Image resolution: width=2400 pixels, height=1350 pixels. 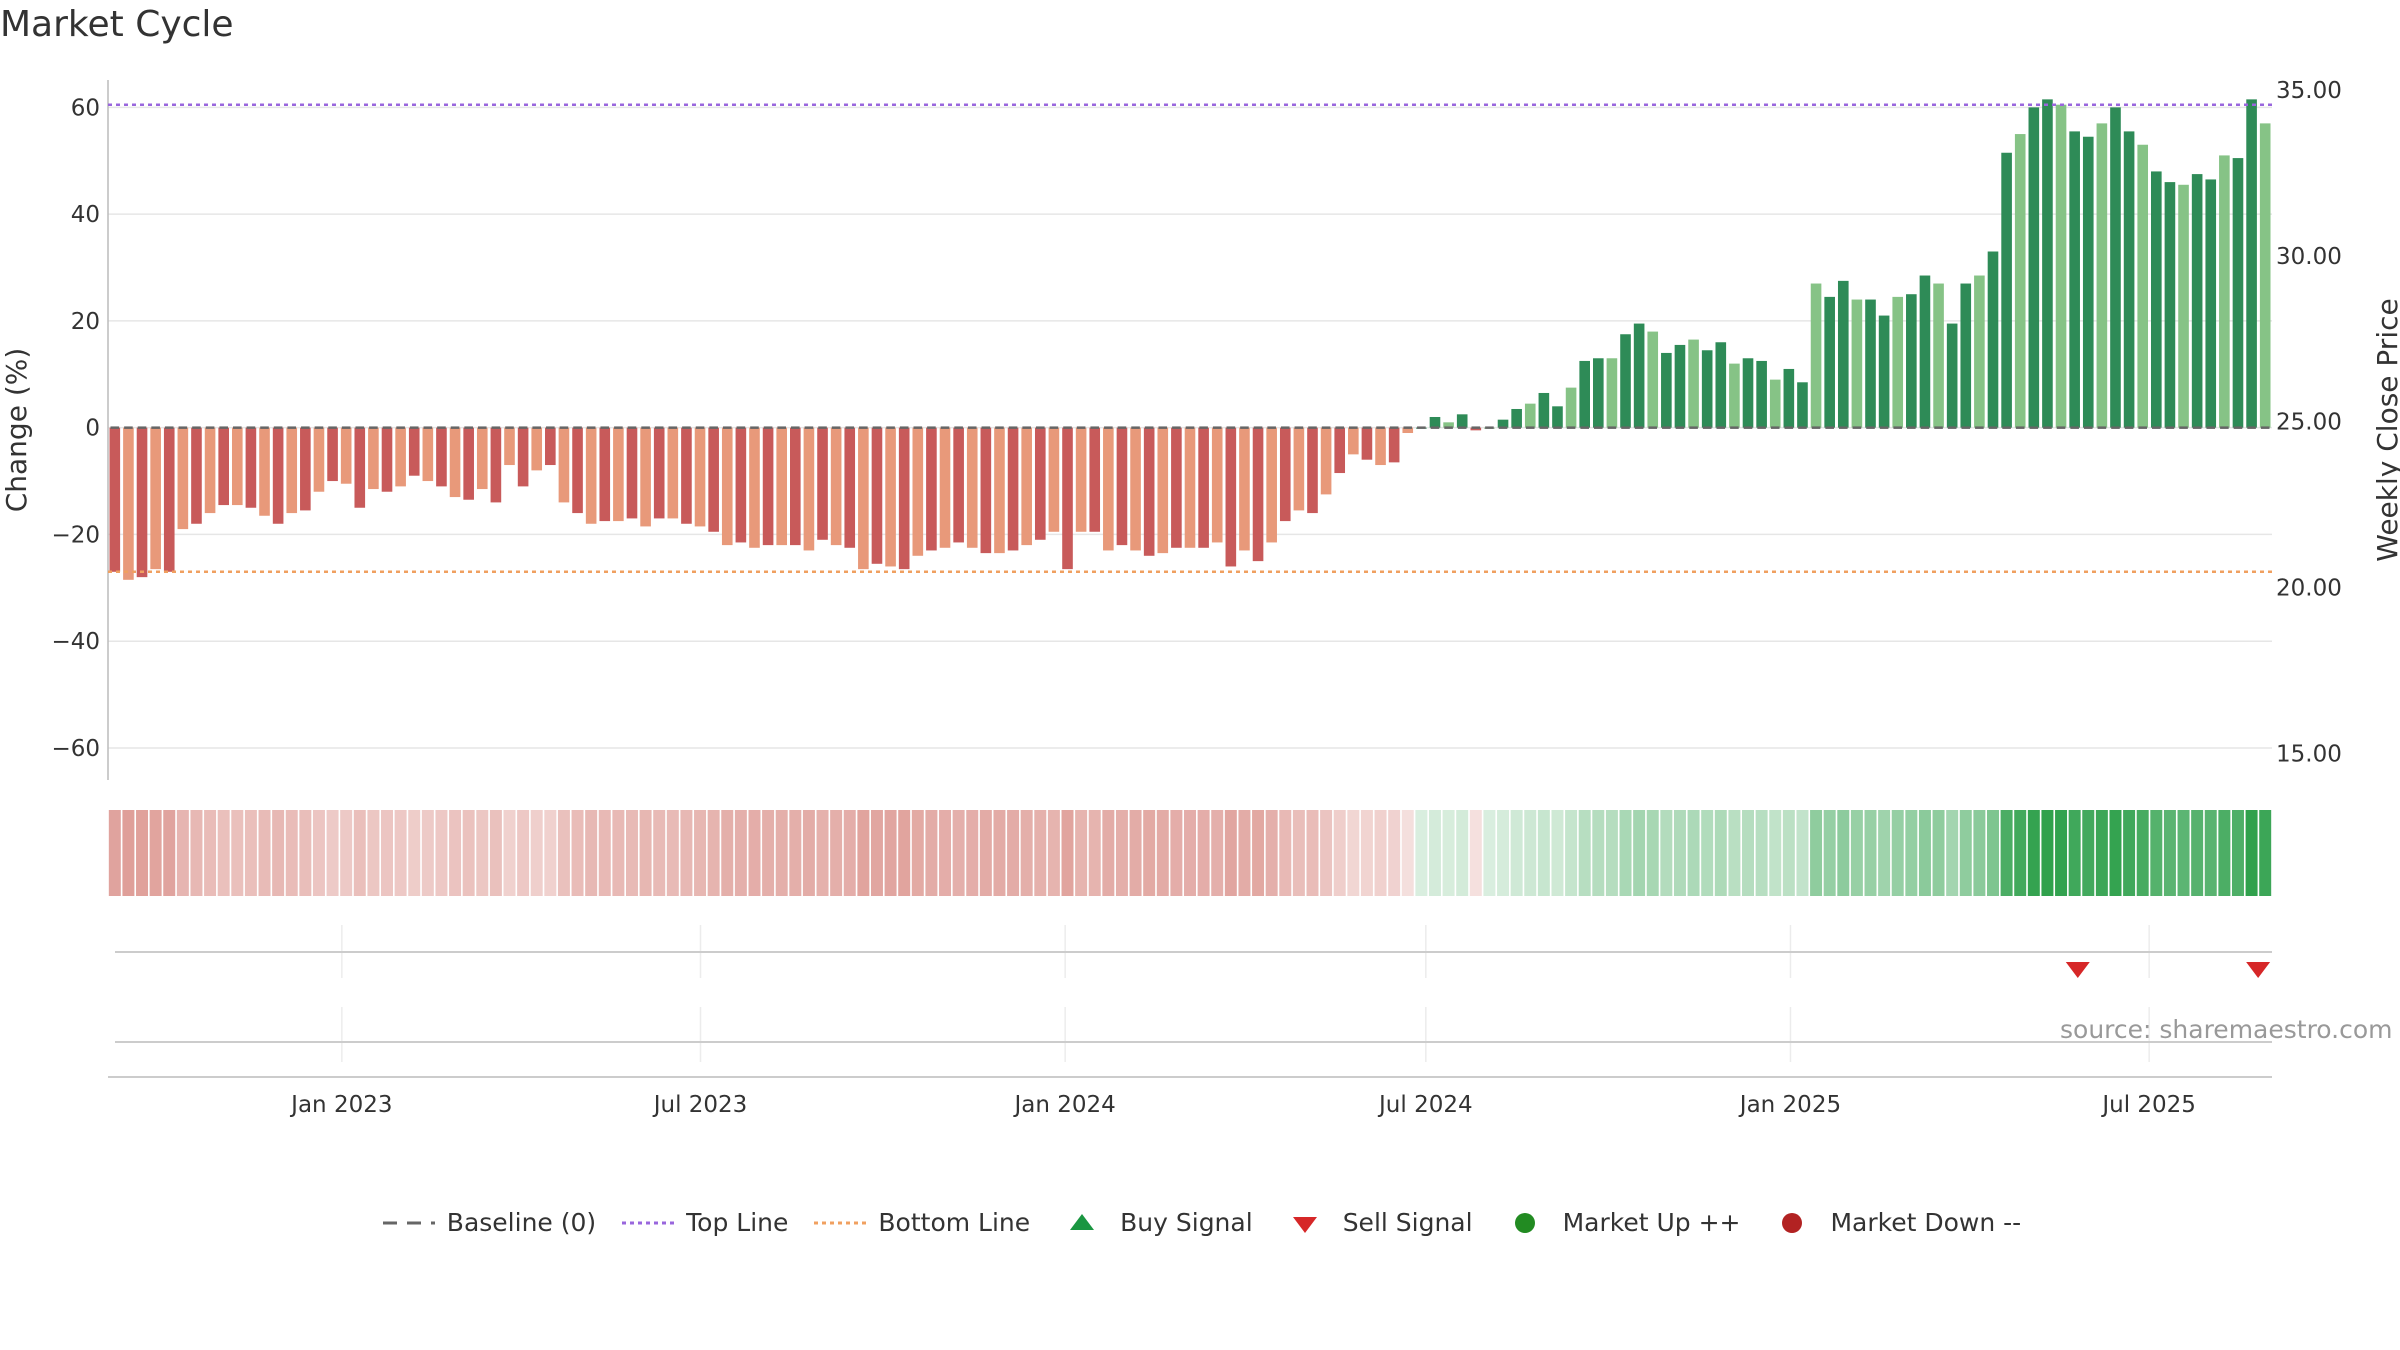 What do you see at coordinates (1193, 993) in the screenshot?
I see `signal-panels` at bounding box center [1193, 993].